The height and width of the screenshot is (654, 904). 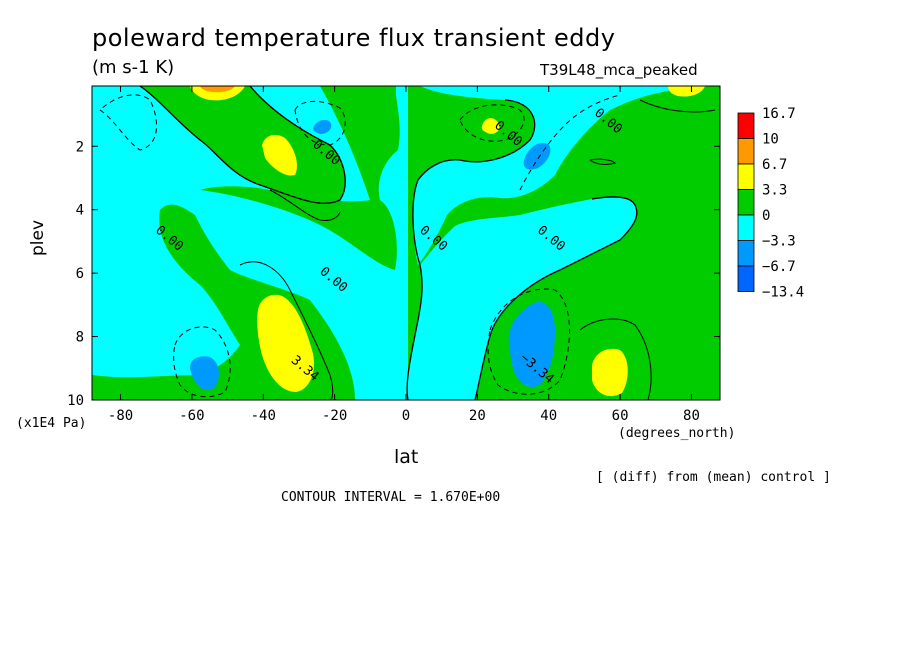 What do you see at coordinates (770, 140) in the screenshot?
I see `legend-label: 10` at bounding box center [770, 140].